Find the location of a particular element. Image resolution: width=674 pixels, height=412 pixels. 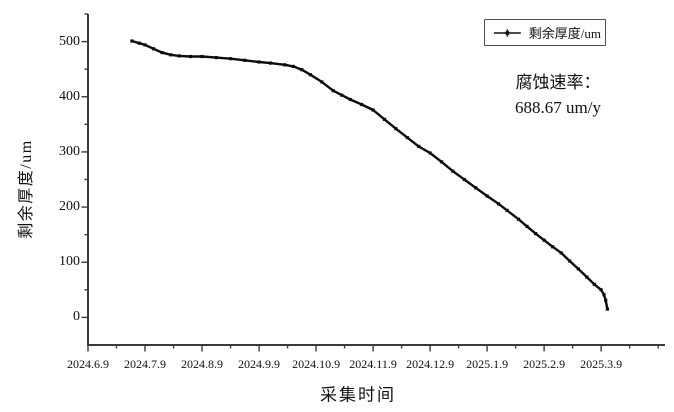

corrosion-rate-caption: 腐蚀速率： is located at coordinates (558, 82).